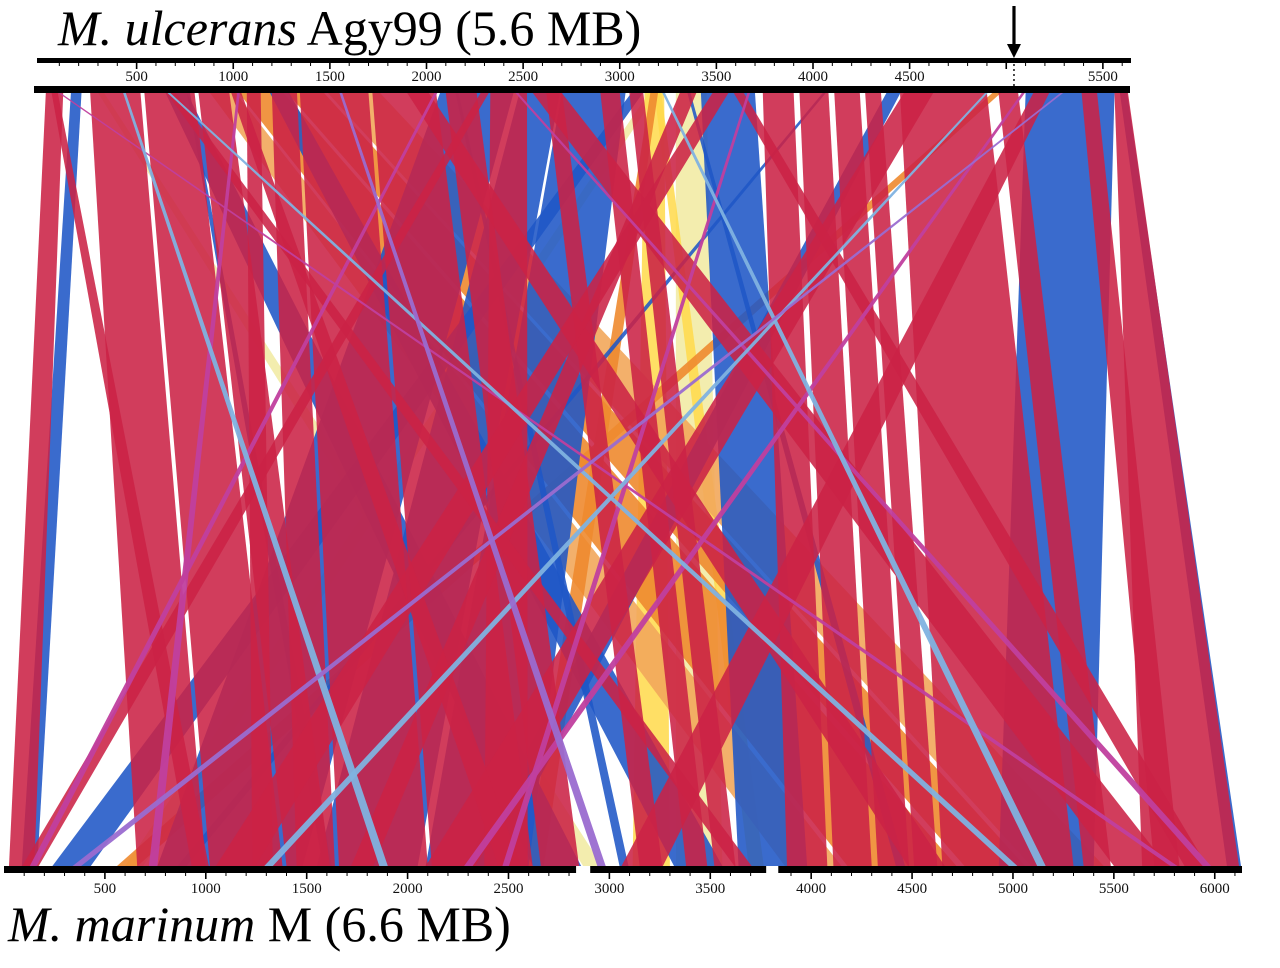 Image resolution: width=1280 pixels, height=968 pixels. Describe the element at coordinates (584, 60) in the screenshot. I see `top-scale-bar` at that location.